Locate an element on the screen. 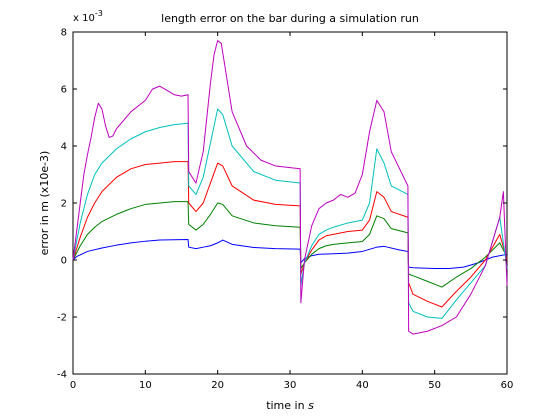 This screenshot has width=560, height=420. y-tick-label: -2 is located at coordinates (62, 318).